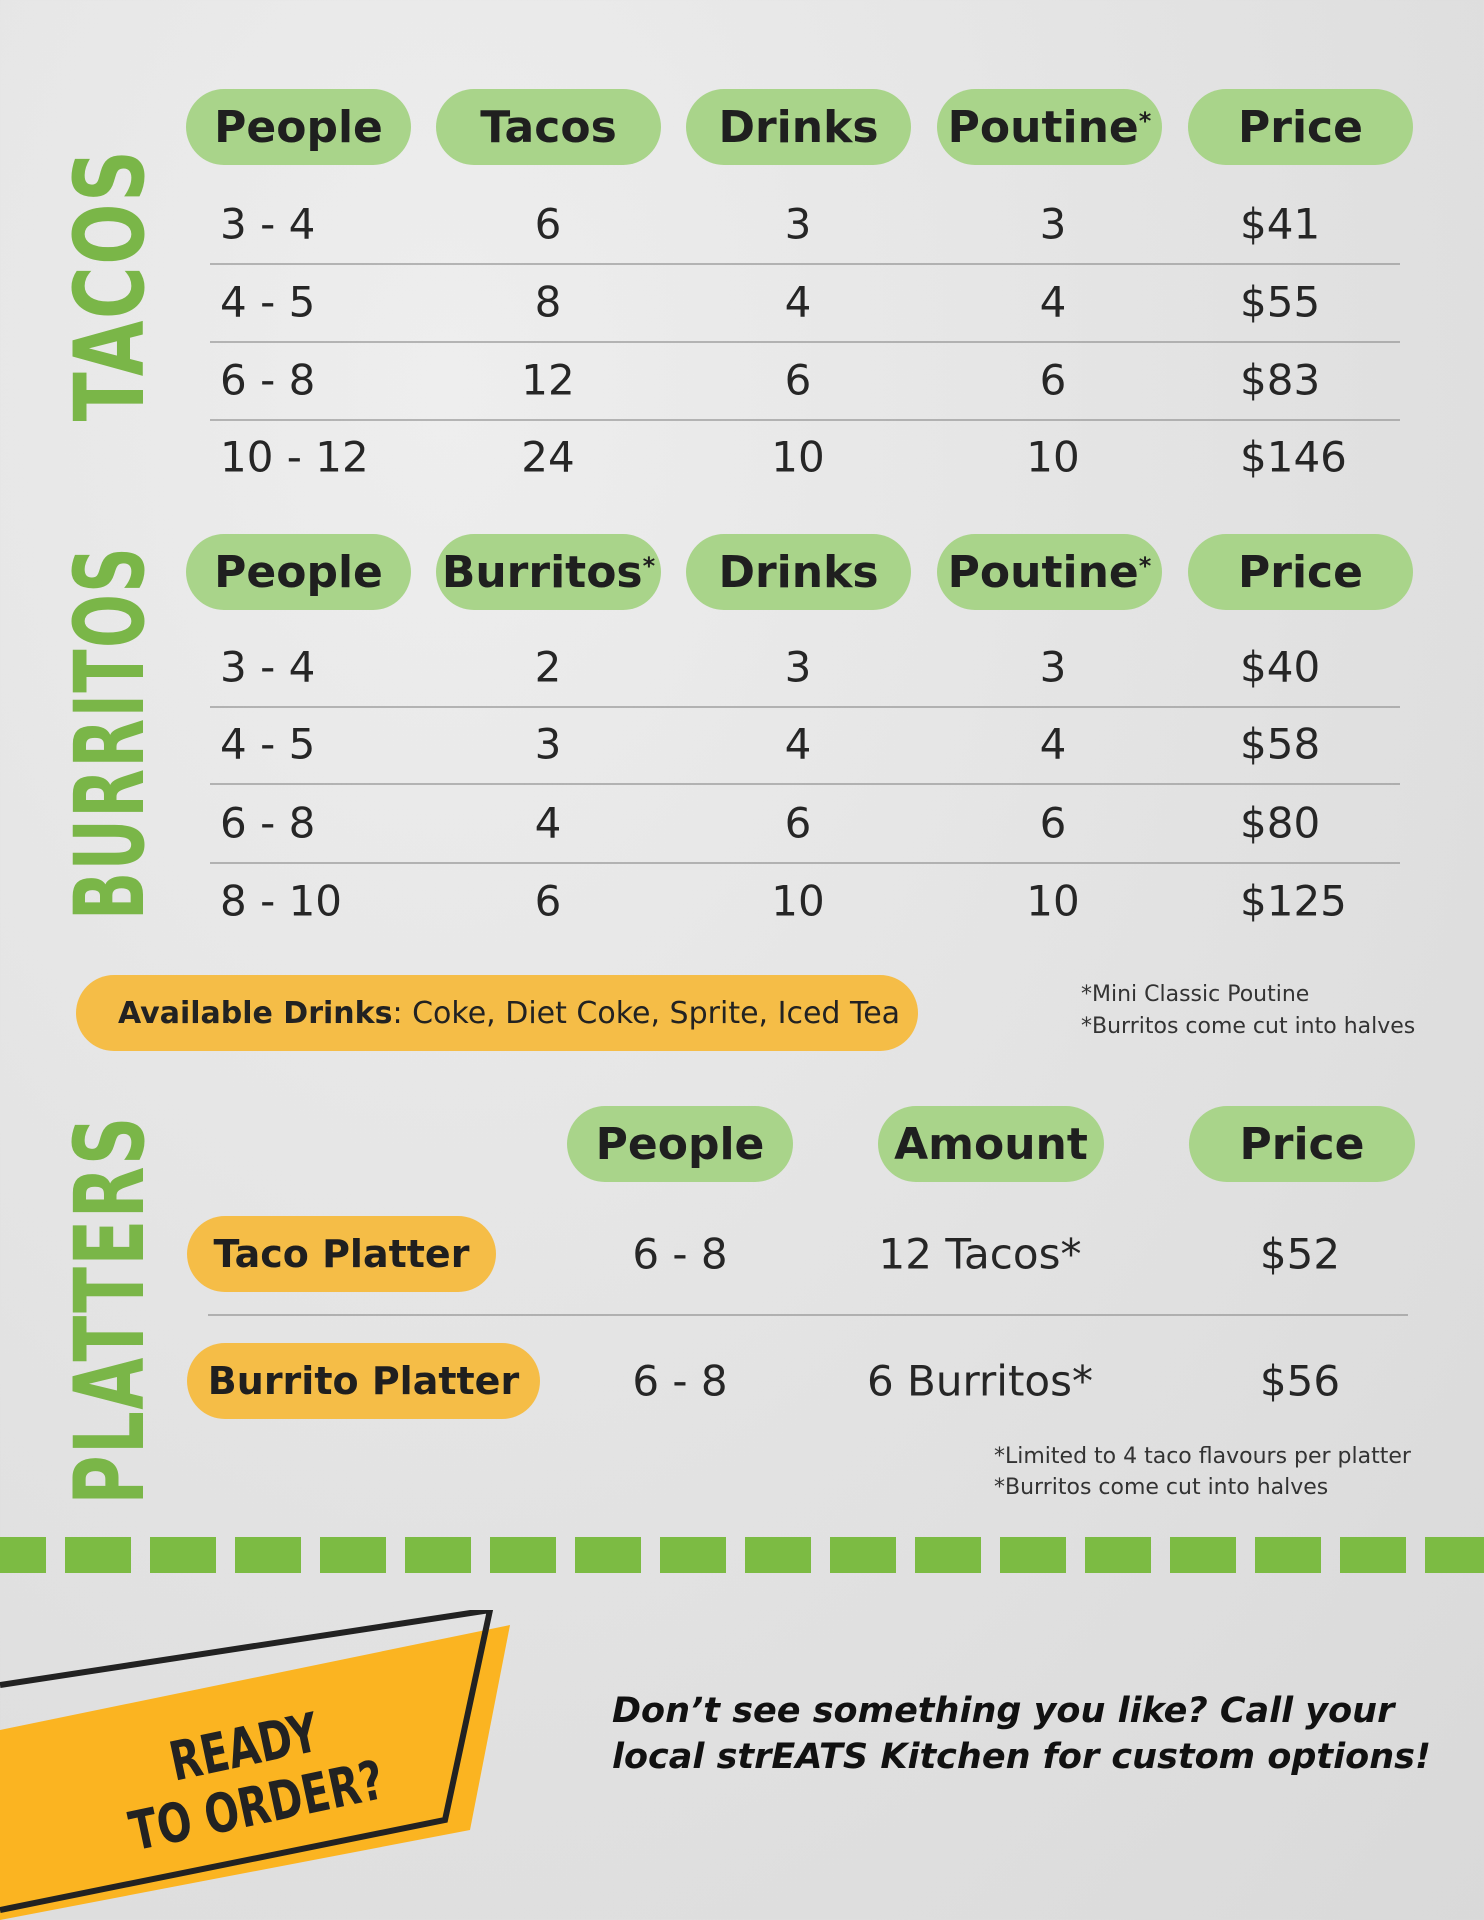 Image resolution: width=1484 pixels, height=1920 pixels. What do you see at coordinates (110, 285) in the screenshot?
I see `tacos-section-label: TACOS` at bounding box center [110, 285].